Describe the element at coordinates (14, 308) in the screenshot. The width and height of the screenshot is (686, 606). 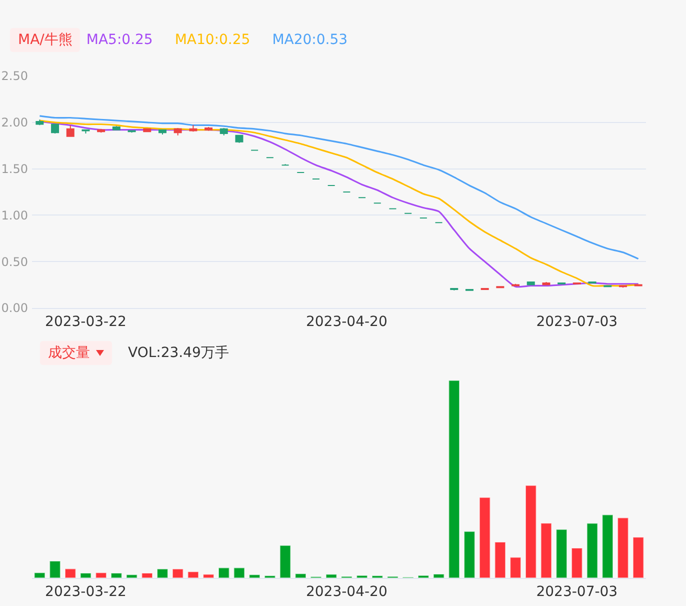
I see `y-tick-label: 0.00` at that location.